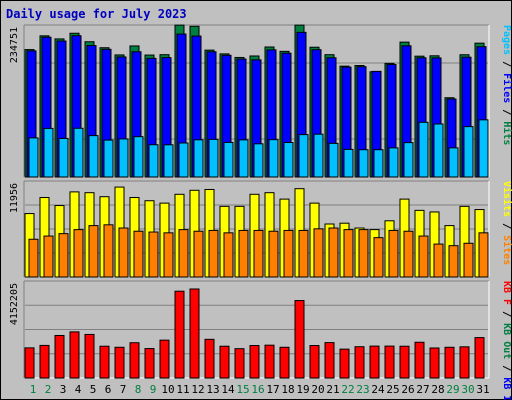 The image size is (512, 400). Describe the element at coordinates (347, 389) in the screenshot. I see `x-tick-day-22: 22` at that location.